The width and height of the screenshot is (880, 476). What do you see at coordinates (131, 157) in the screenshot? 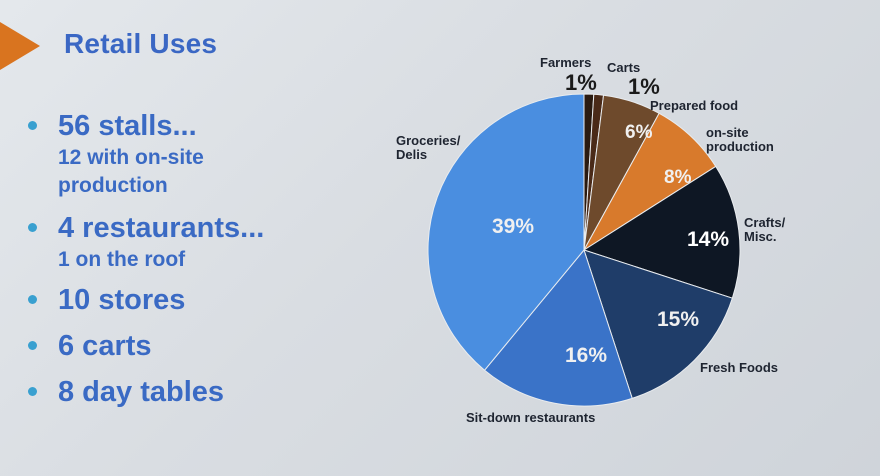
I see `bullet-sub: 12 with on-site` at bounding box center [131, 157].